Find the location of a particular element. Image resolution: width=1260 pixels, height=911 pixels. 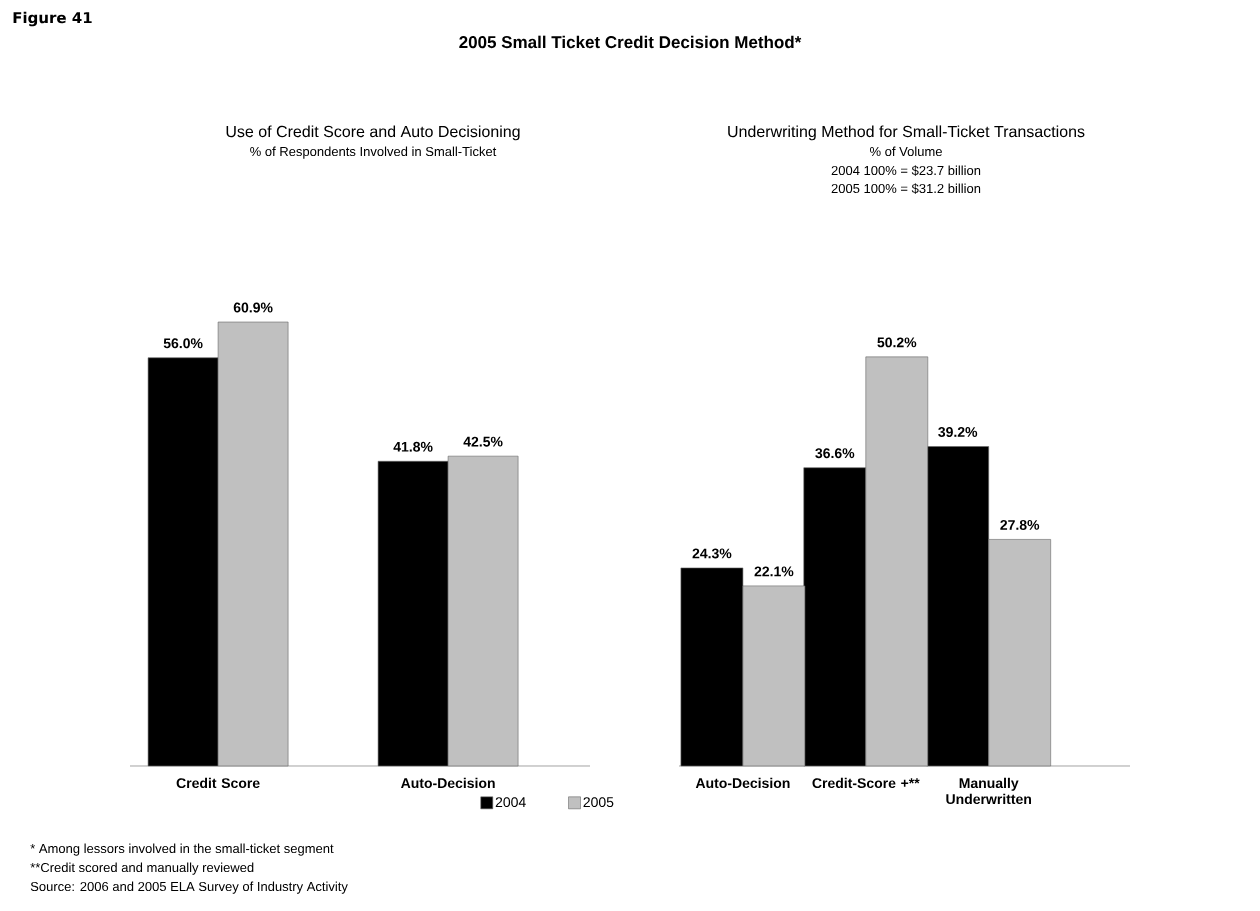

text: * Among lessors involved in the small-ticket segment is located at coordinates (182, 849).